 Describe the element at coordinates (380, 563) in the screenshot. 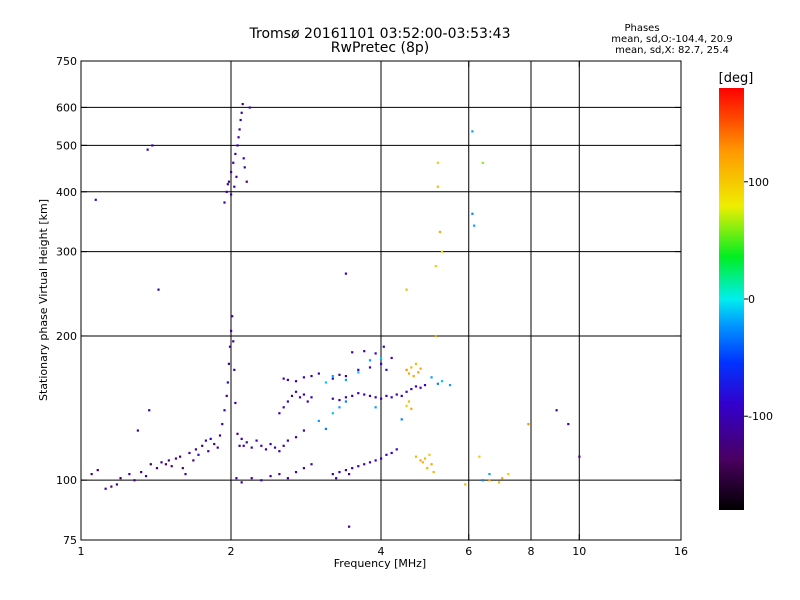

I see `x-axis-label: Frequency [MHz]` at that location.